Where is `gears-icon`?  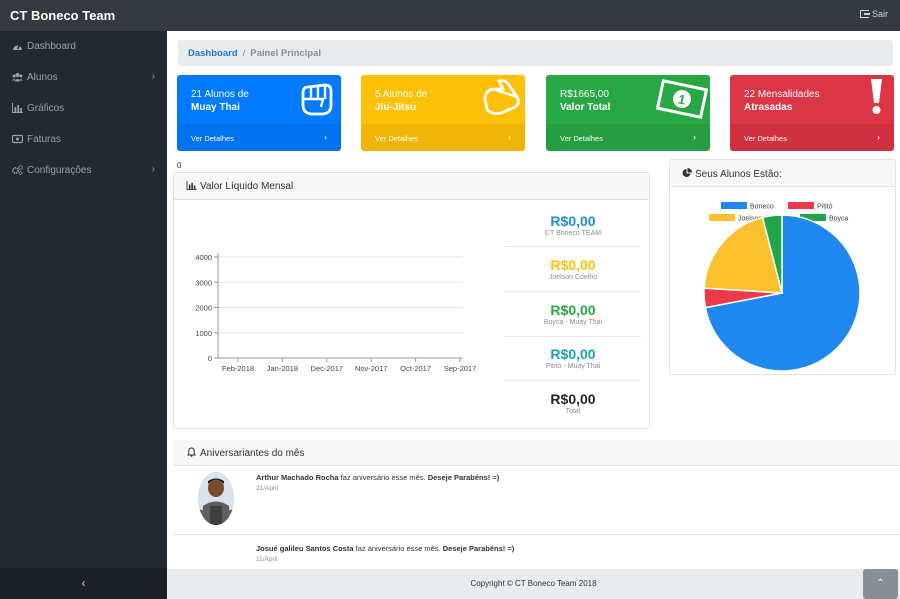 gears-icon is located at coordinates (17, 170).